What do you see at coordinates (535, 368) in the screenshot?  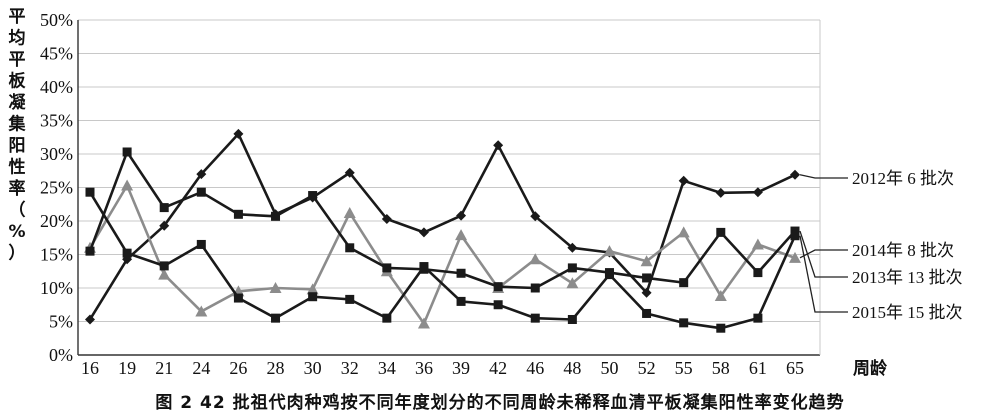 I see `x-tick-label: 46` at bounding box center [535, 368].